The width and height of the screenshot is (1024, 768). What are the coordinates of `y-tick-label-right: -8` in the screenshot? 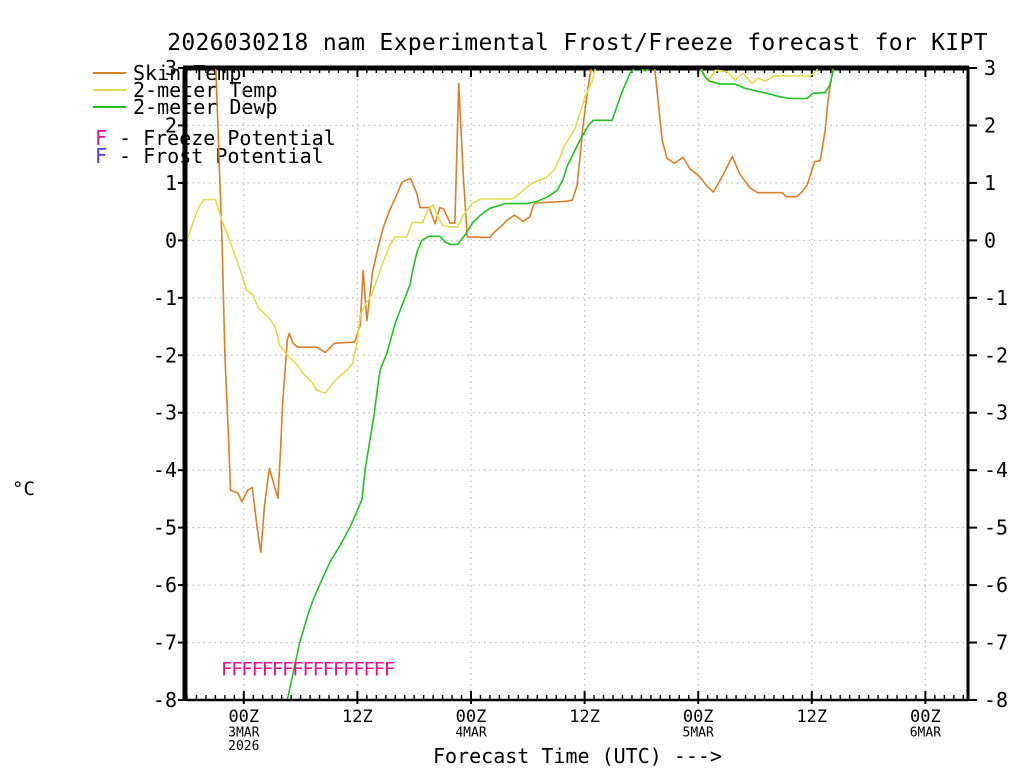 It's located at (996, 700).